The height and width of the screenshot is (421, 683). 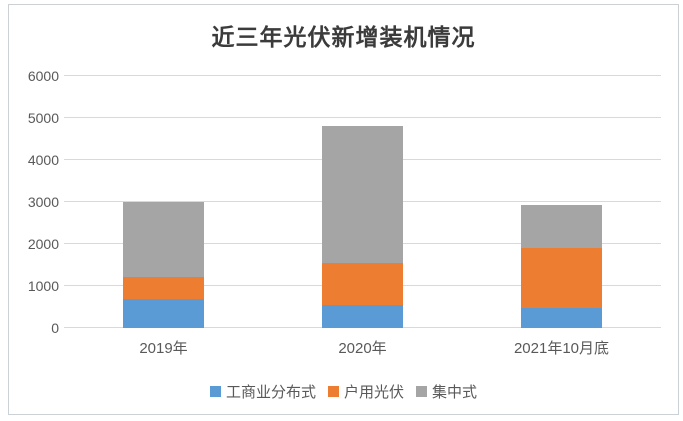 What do you see at coordinates (43, 286) in the screenshot?
I see `y-tick-label-1000: 1000` at bounding box center [43, 286].